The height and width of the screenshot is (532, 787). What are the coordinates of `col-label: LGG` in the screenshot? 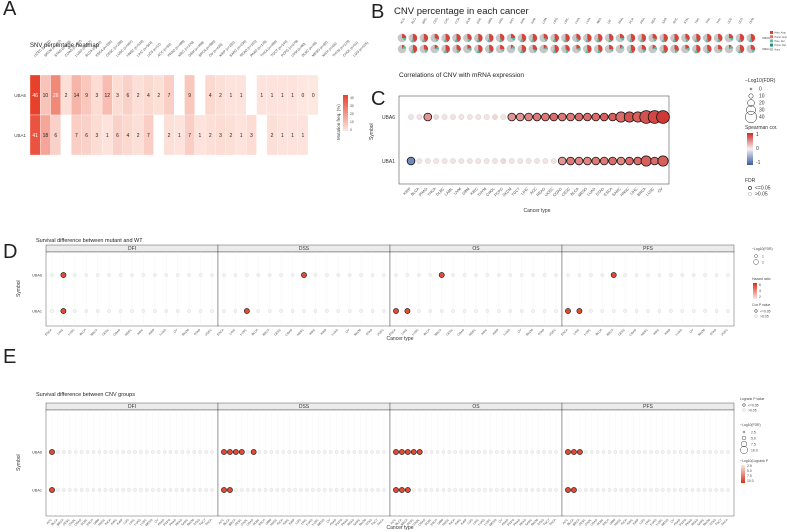 It's located at (642, 521).